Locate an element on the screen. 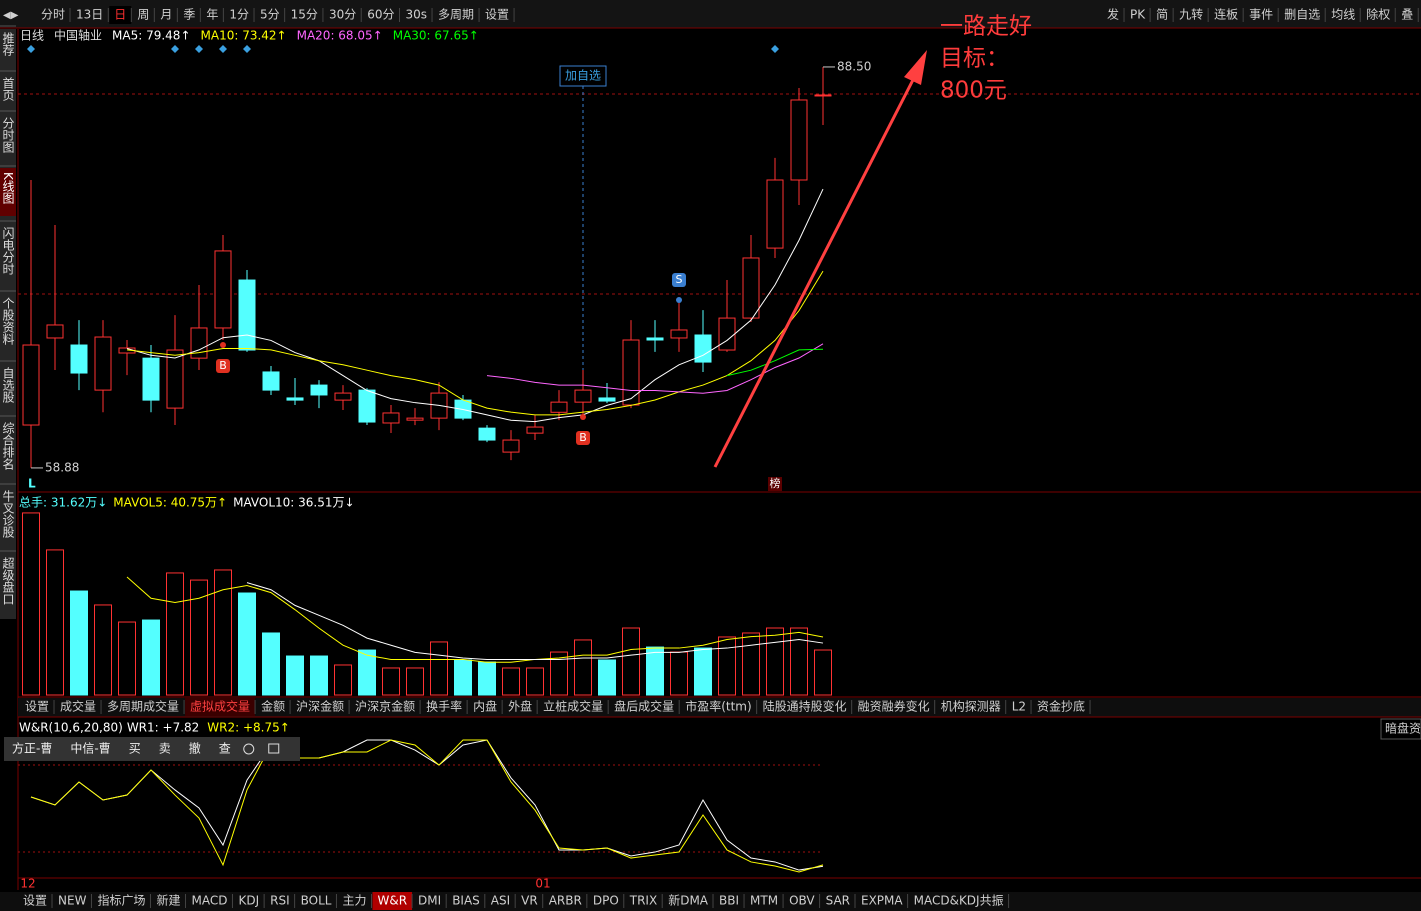  period-tab: 月 is located at coordinates (166, 15).